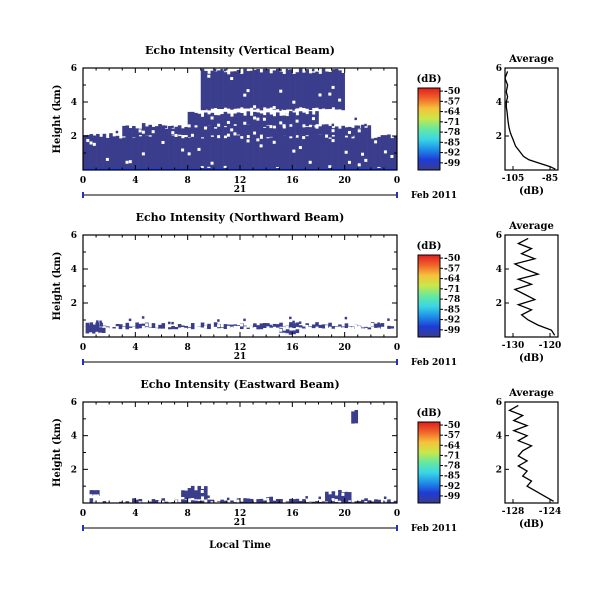  Describe the element at coordinates (292, 348) in the screenshot. I see `x-tick-label: 16` at that location.